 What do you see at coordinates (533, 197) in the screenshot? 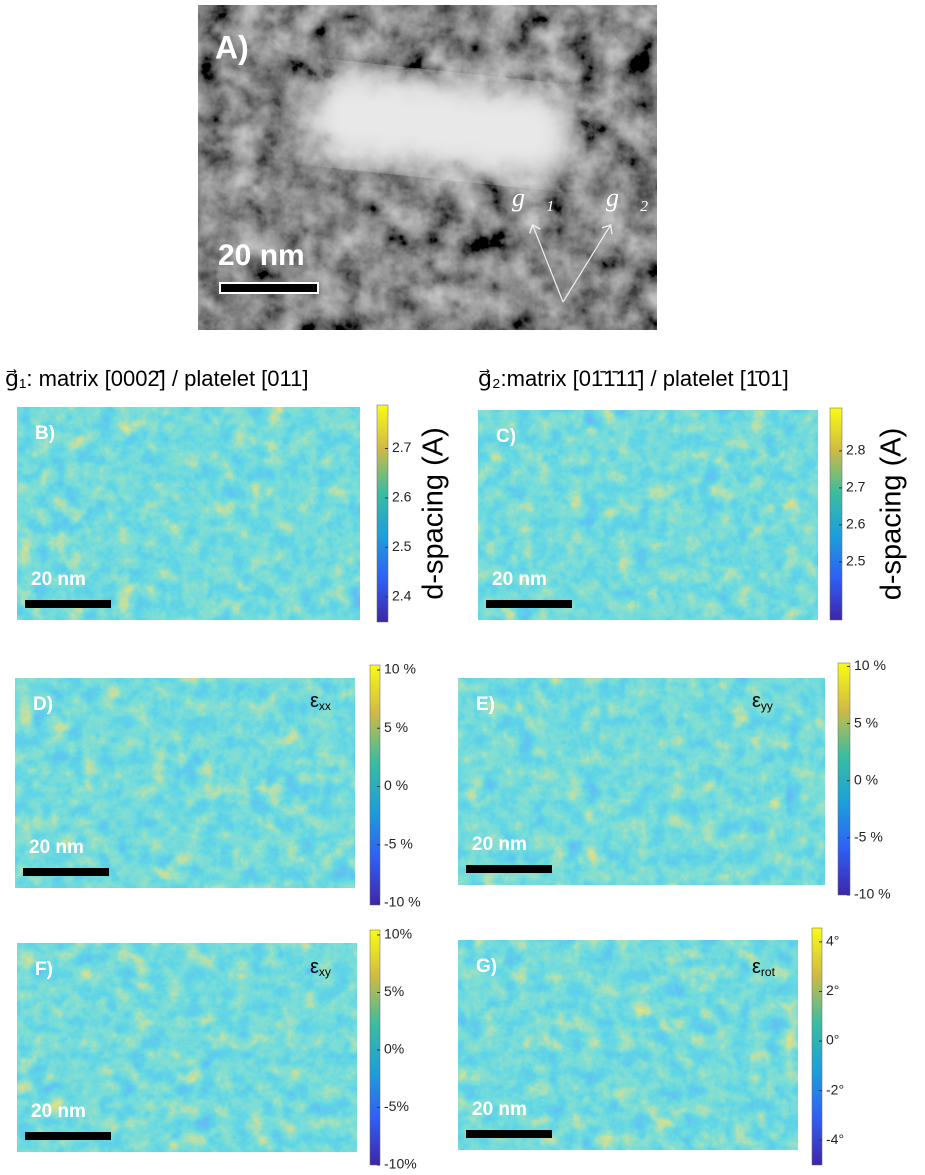
I see `vector-label: g⃗₁` at bounding box center [533, 197].